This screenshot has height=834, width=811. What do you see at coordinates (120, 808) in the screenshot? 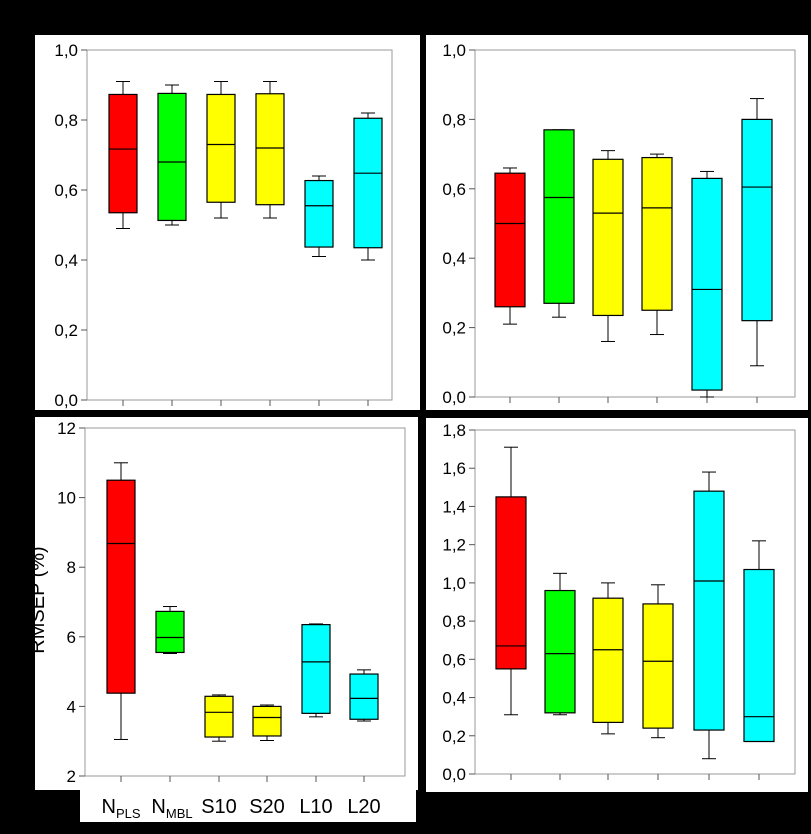
I see `category-label: NPLS` at bounding box center [120, 808].